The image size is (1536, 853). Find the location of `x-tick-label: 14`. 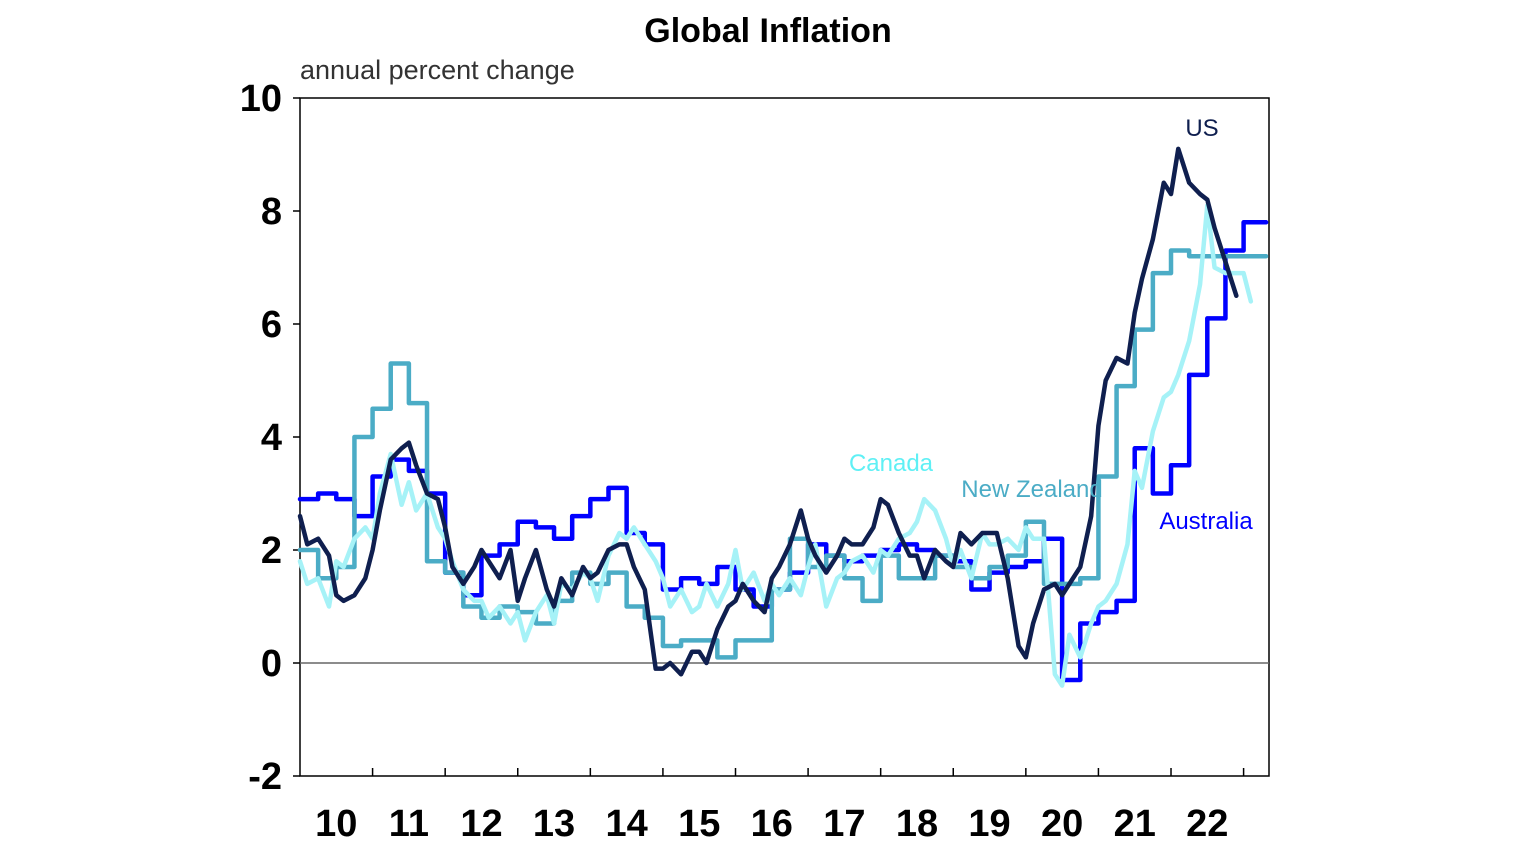

x-tick-label: 14 is located at coordinates (626, 824).